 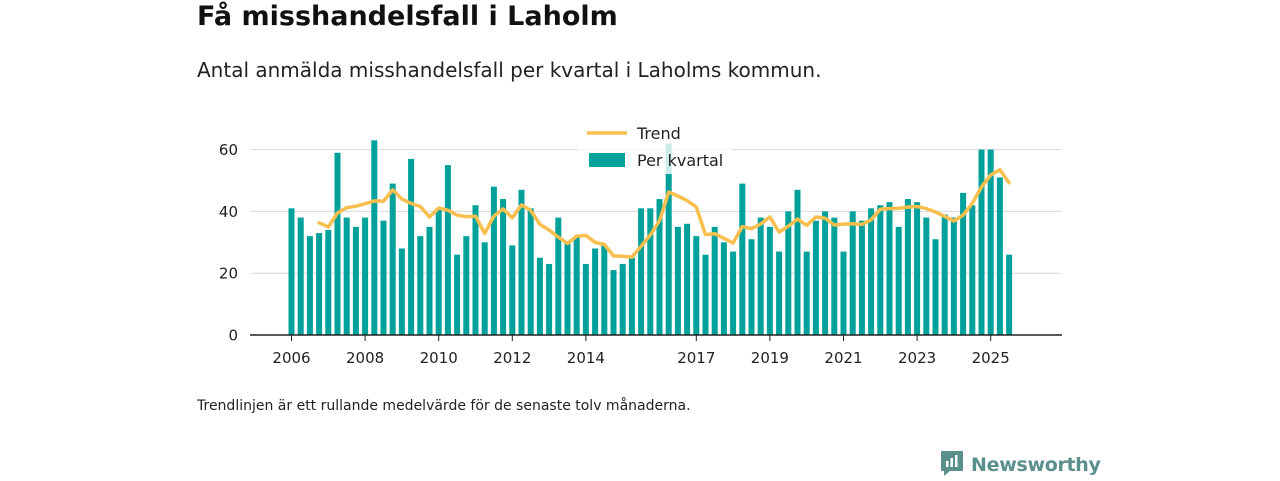 What do you see at coordinates (658, 133) in the screenshot?
I see `legend-trend-label: Trend` at bounding box center [658, 133].